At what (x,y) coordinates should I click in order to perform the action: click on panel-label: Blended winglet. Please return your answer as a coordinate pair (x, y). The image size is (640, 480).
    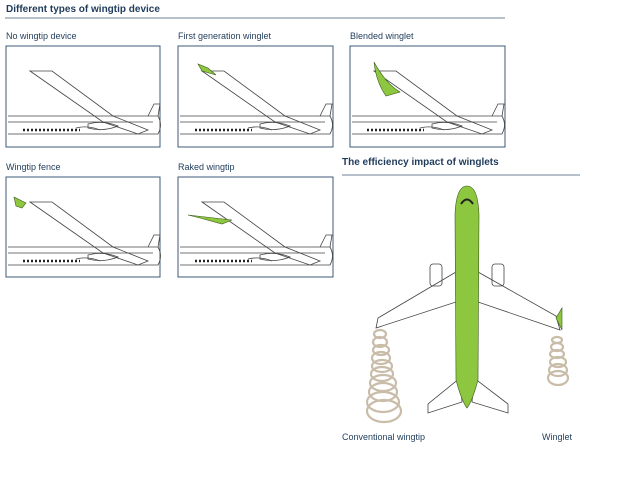
    Looking at the image, I should click on (382, 36).